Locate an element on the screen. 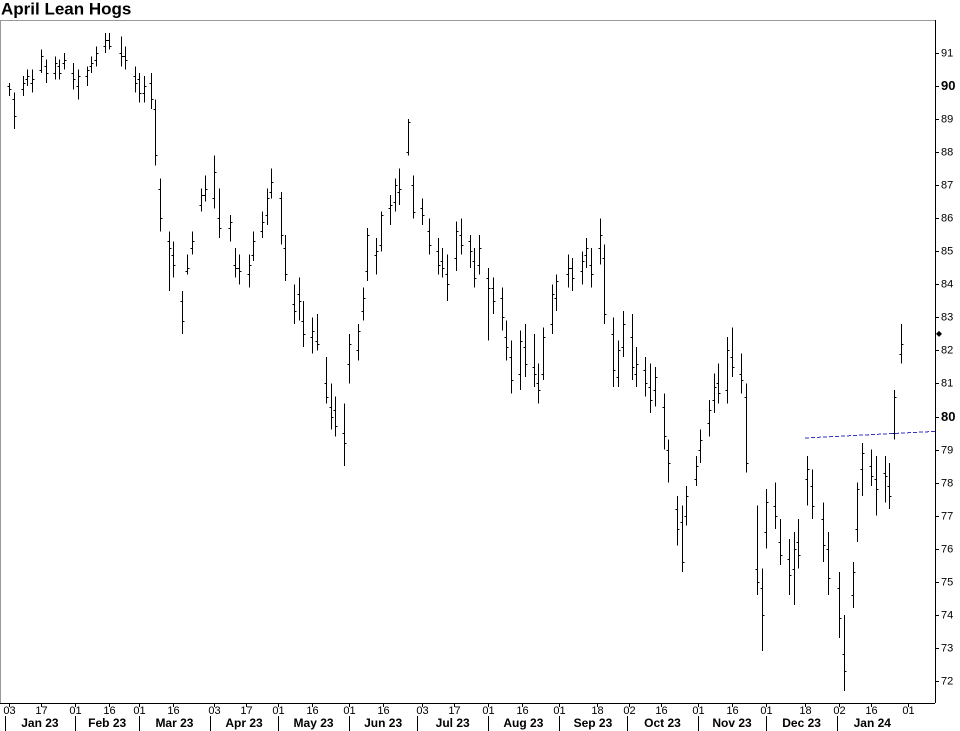  y-tick-label: 79 is located at coordinates (947, 450).